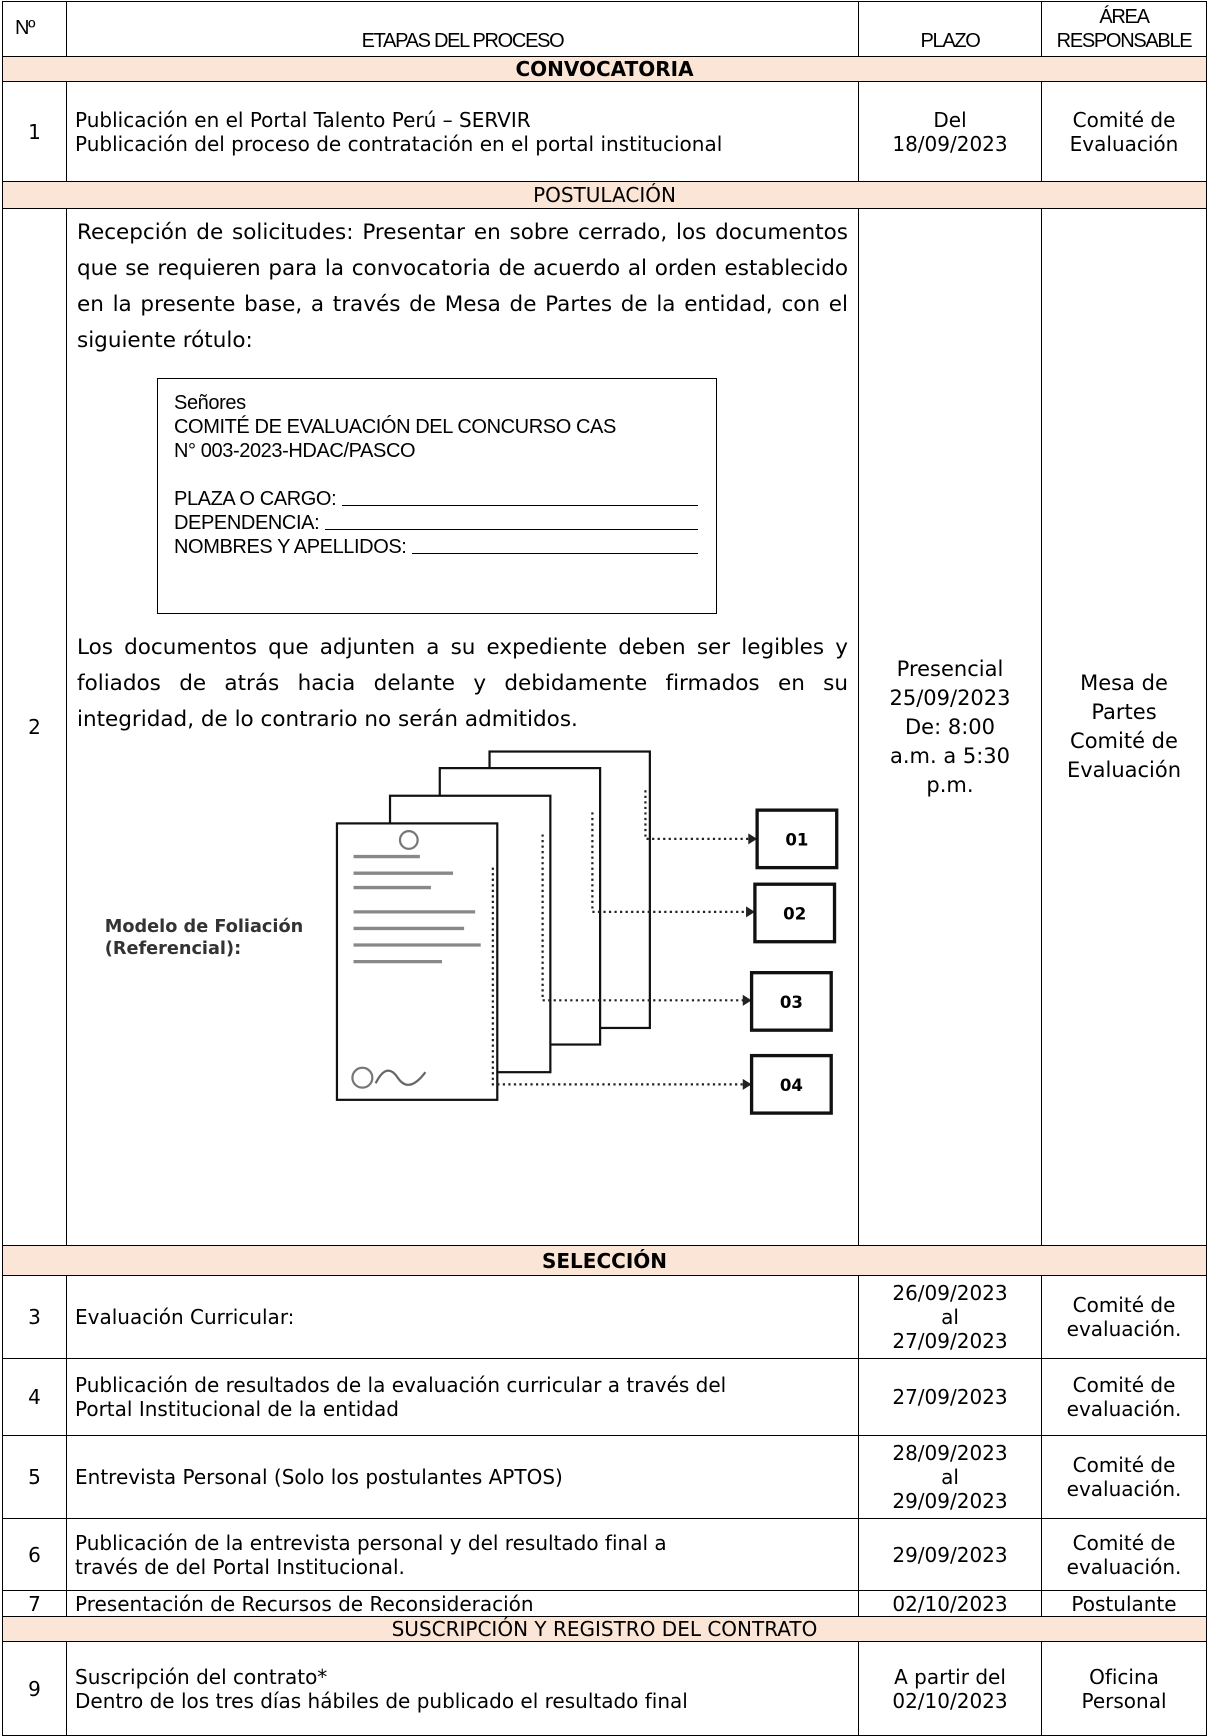  I want to click on area-cell: Postulante, so click(1124, 1603).